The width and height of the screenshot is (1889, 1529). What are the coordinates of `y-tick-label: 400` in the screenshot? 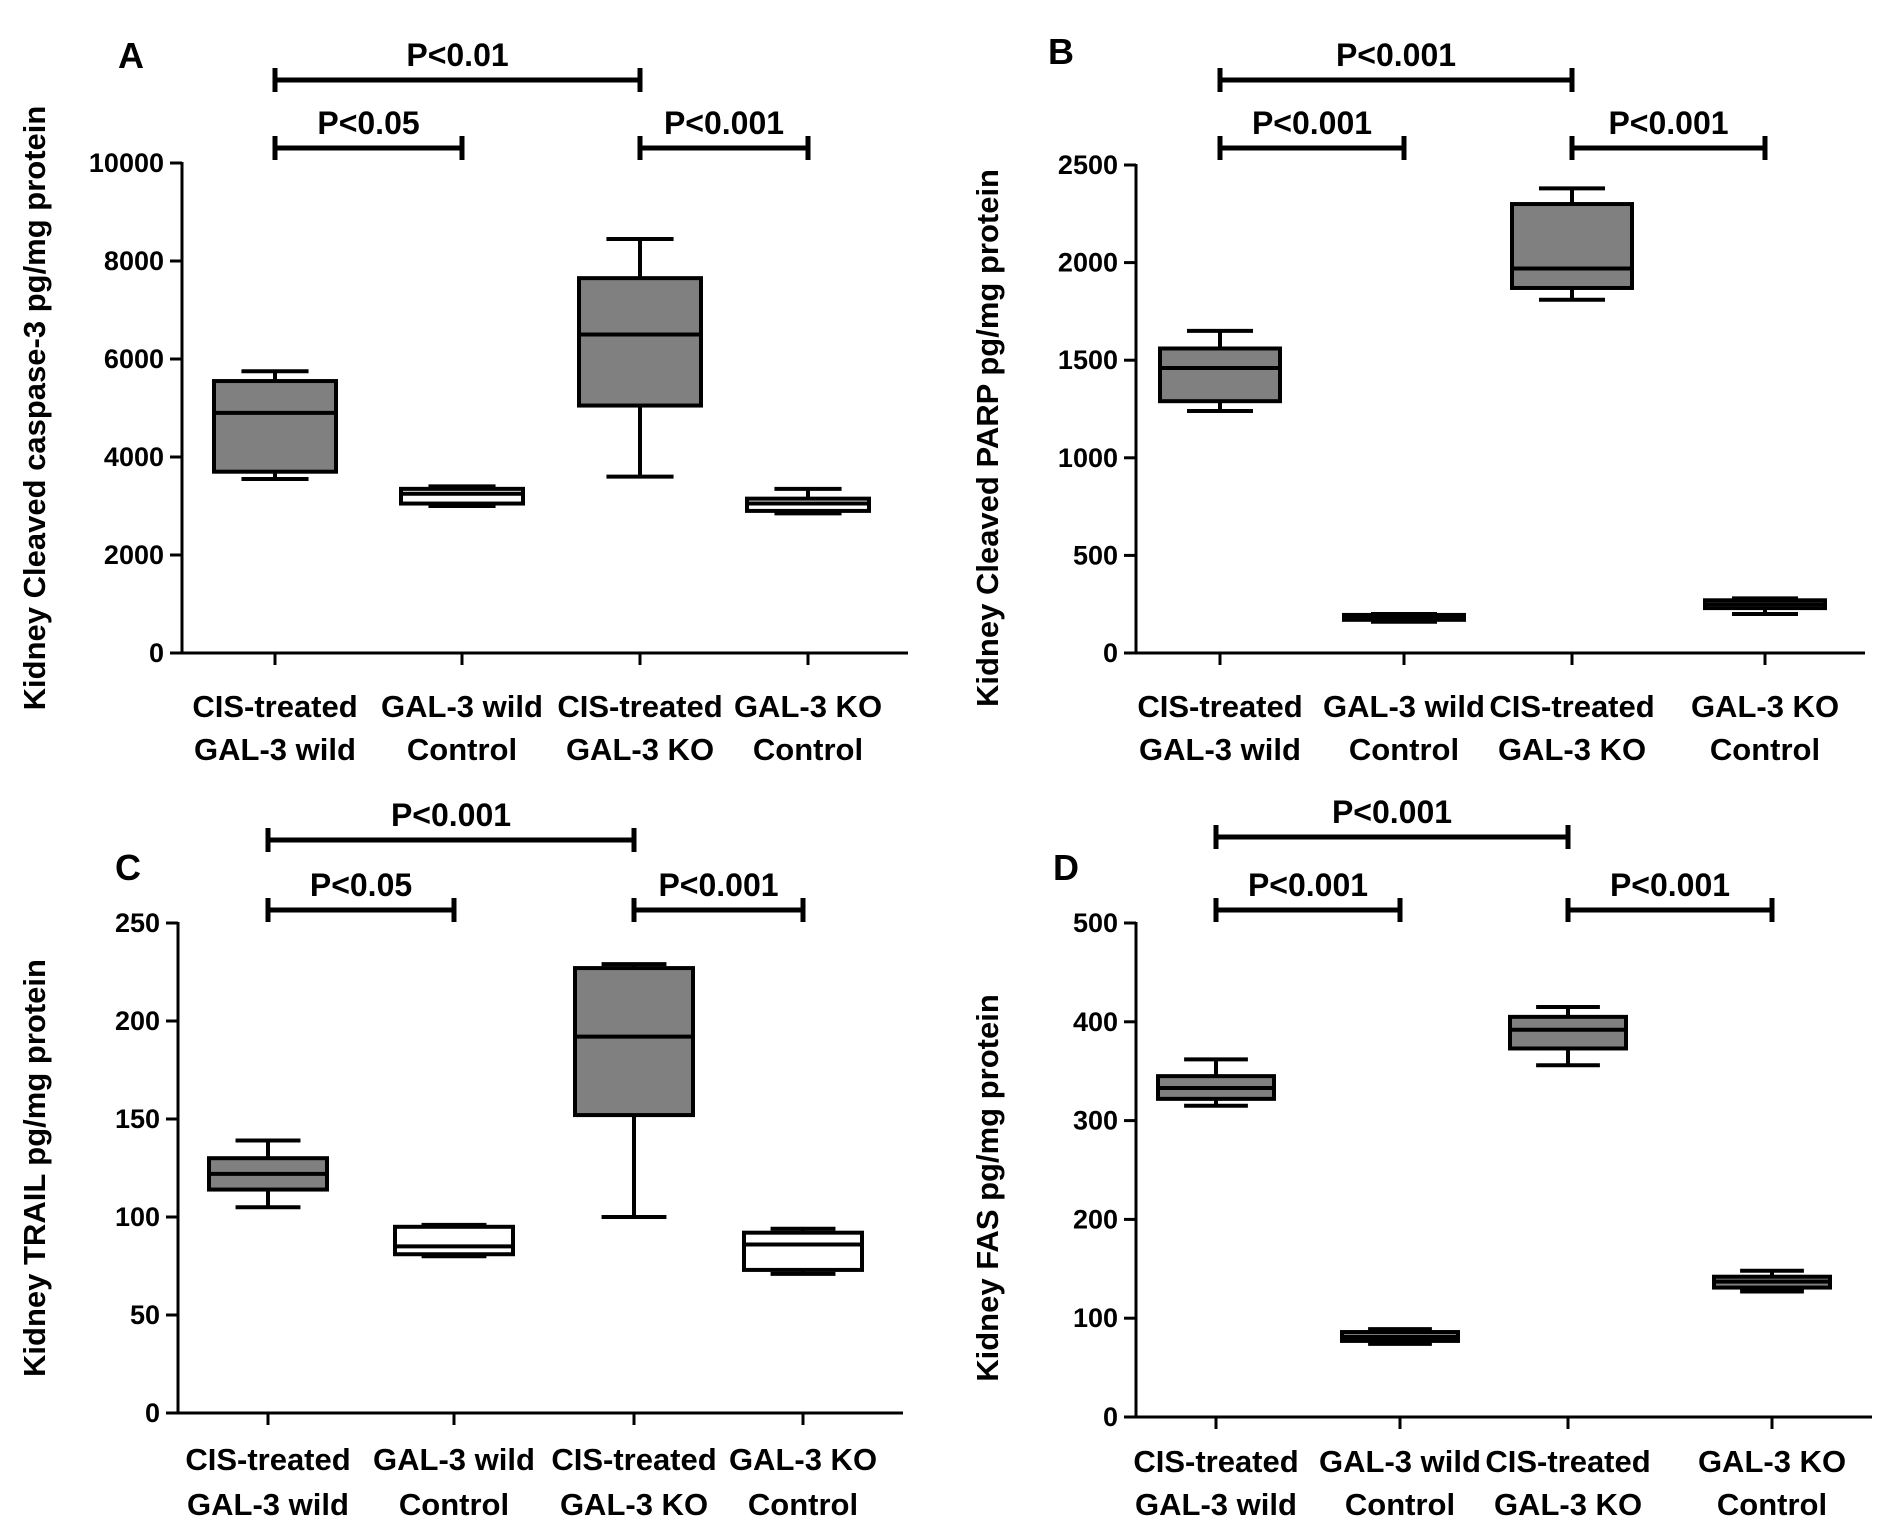 It's located at (1095, 1022).